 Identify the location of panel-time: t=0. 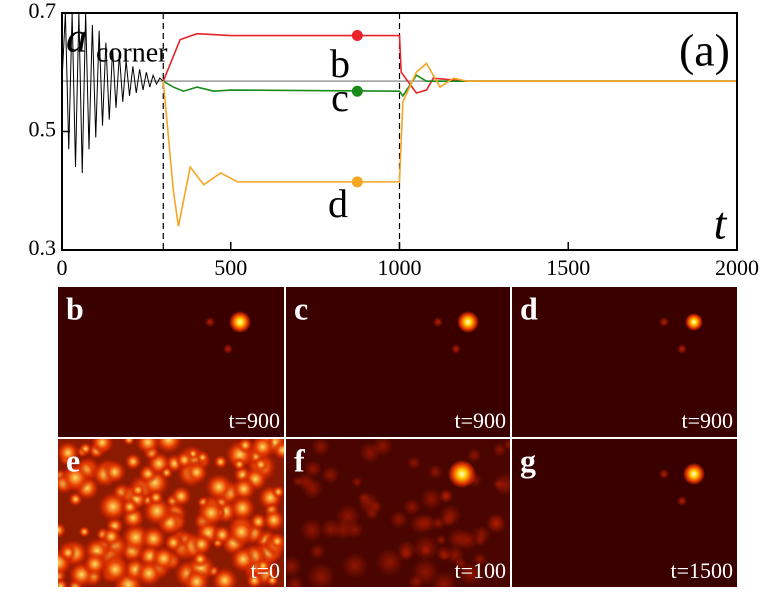
(265, 570).